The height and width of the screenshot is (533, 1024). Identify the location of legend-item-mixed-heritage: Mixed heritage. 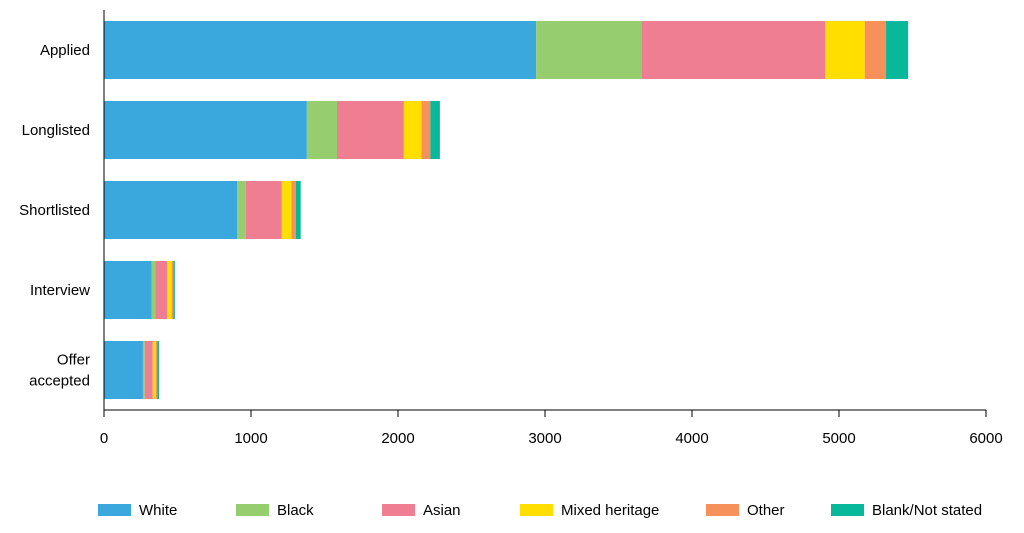
(589, 510).